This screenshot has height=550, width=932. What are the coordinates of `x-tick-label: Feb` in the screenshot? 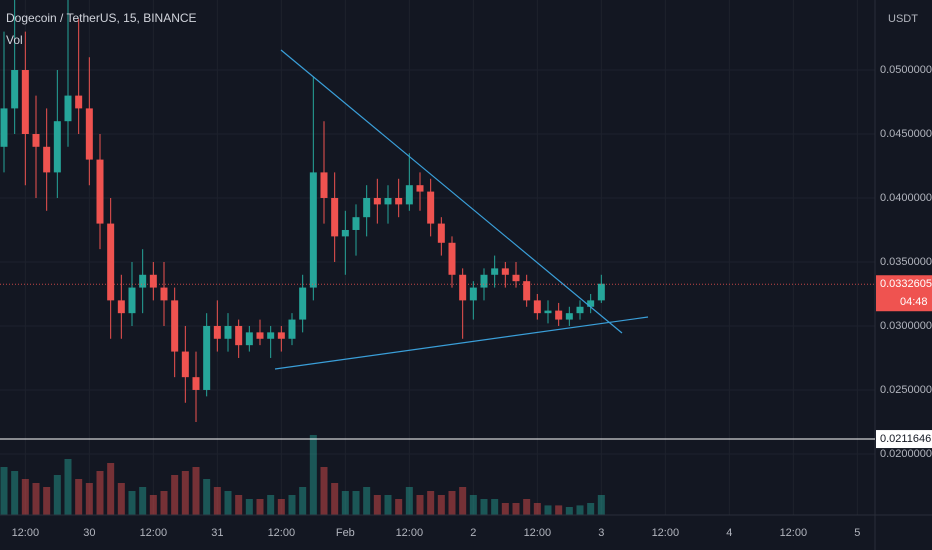 It's located at (345, 533).